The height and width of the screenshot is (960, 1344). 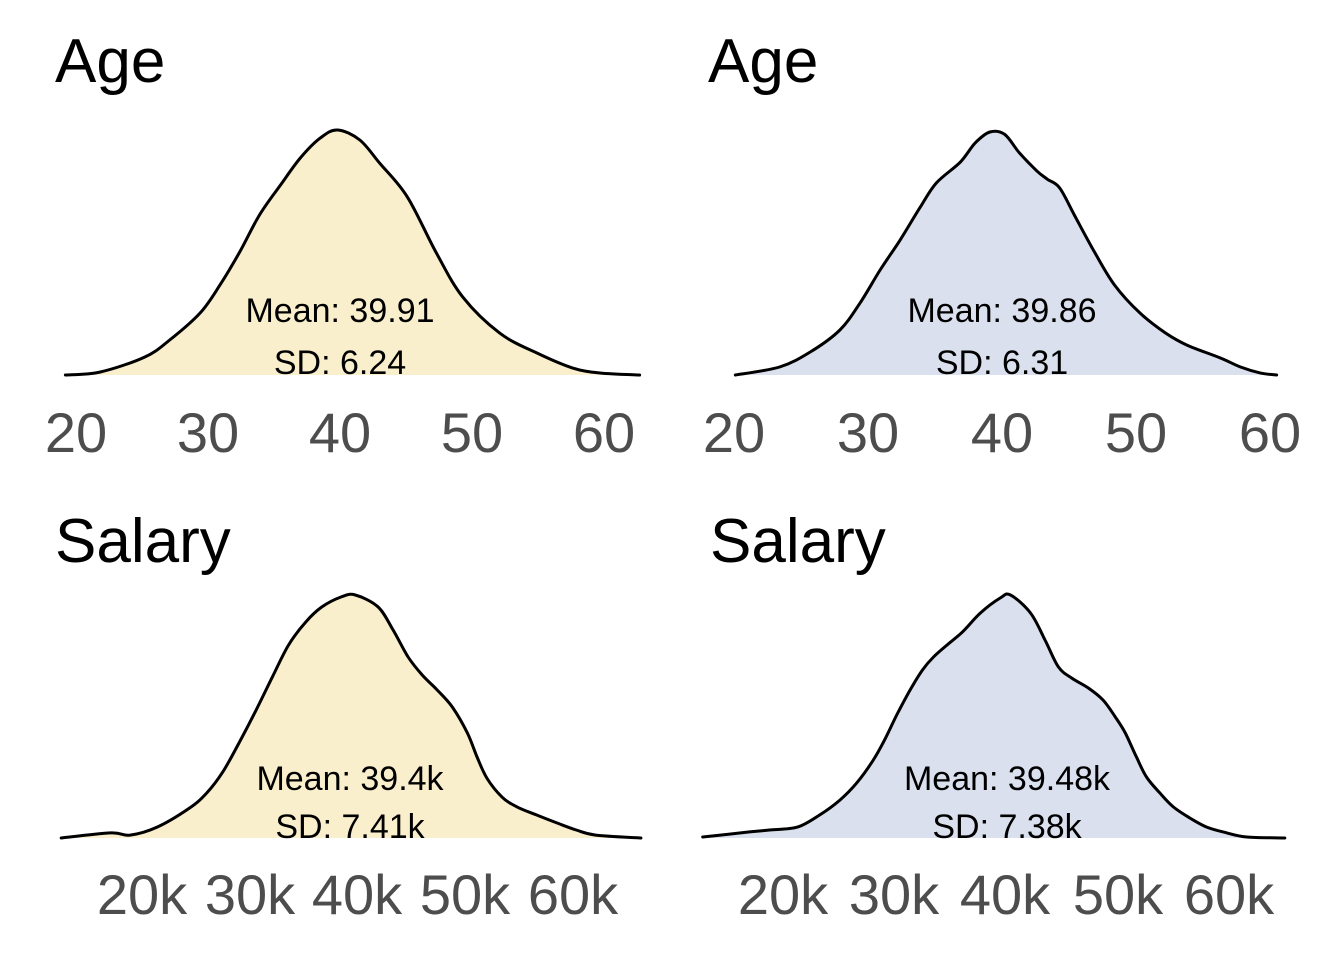 What do you see at coordinates (339, 311) in the screenshot?
I see `mean-annotation: Mean: 39.91` at bounding box center [339, 311].